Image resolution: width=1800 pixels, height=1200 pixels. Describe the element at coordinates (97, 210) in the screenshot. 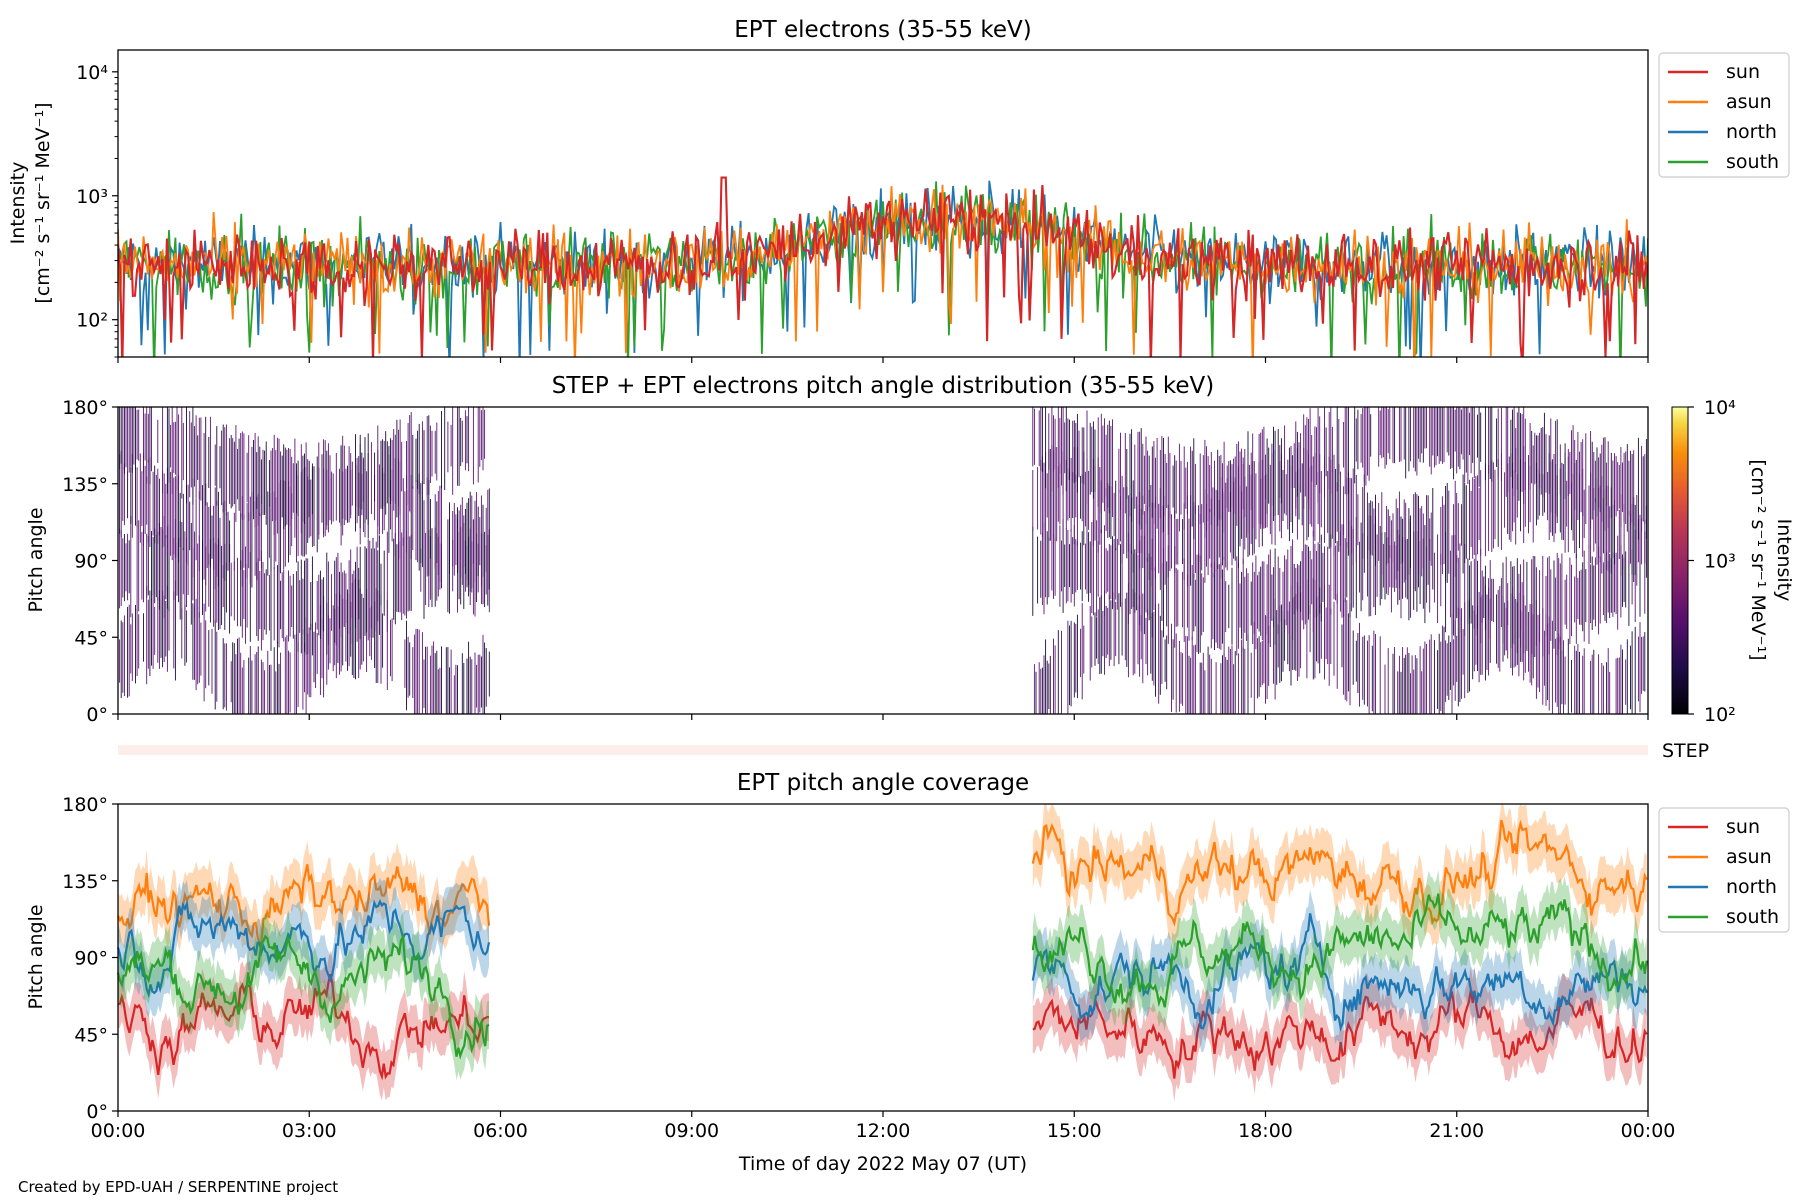

I see `intensity-y-ticks: 10⁴ 10³ 10²` at that location.